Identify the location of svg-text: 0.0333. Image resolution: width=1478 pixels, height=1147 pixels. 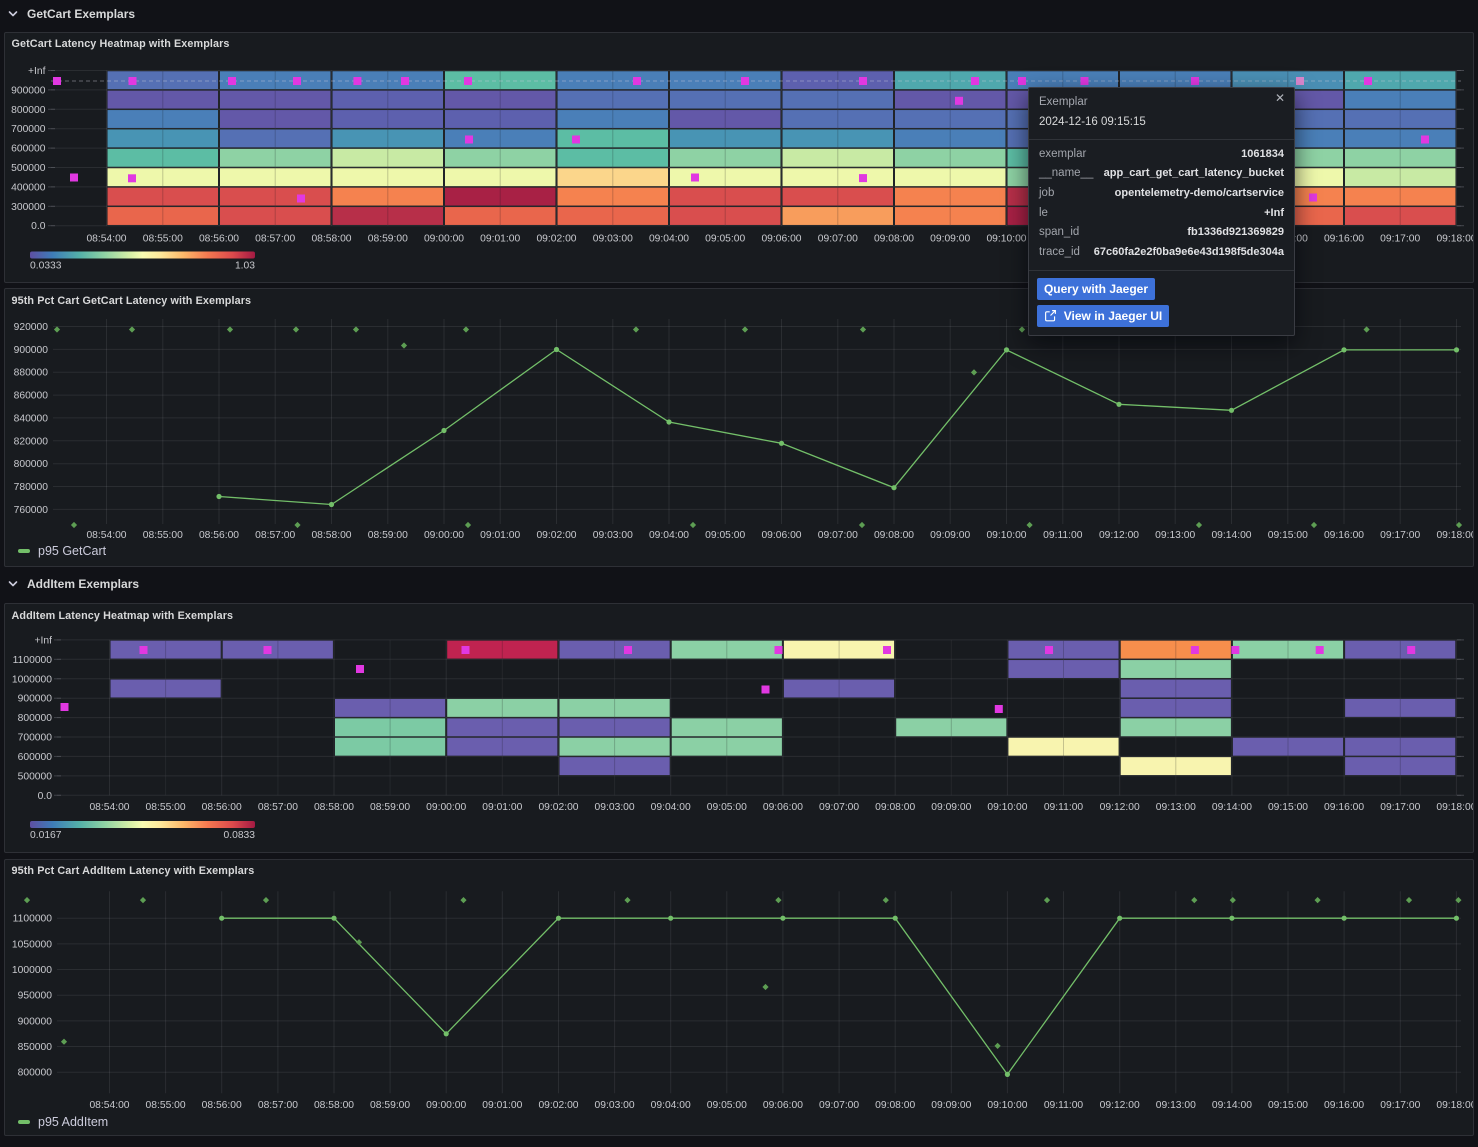
(46, 265).